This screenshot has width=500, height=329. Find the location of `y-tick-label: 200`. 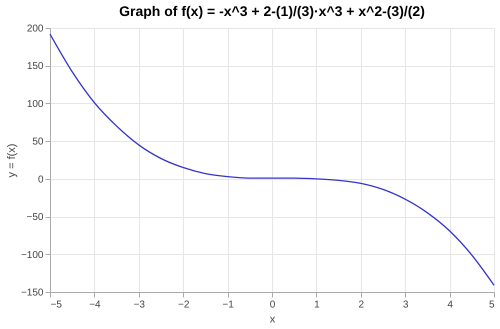

y-tick-label: 200 is located at coordinates (35, 29).